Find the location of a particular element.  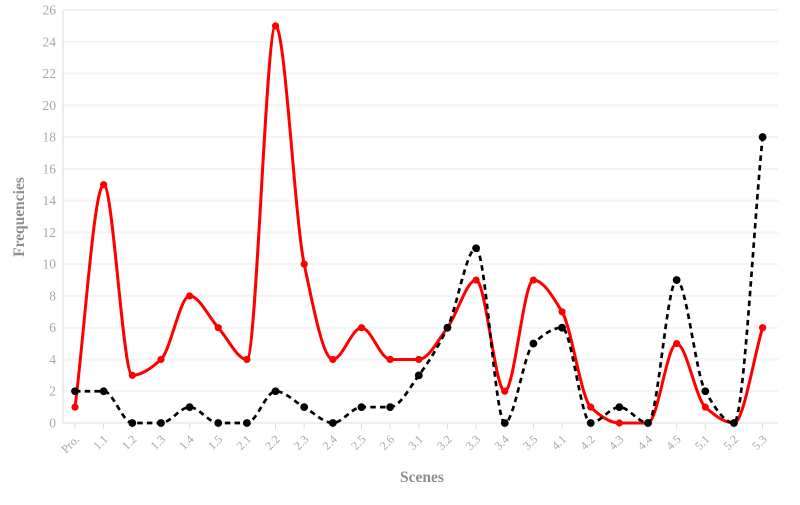

data-point-red-solid-5.3 is located at coordinates (763, 328).